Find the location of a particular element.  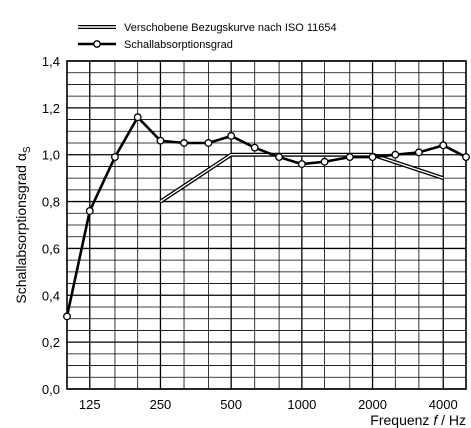

y-tick-label: 0,2 is located at coordinates (51, 342).